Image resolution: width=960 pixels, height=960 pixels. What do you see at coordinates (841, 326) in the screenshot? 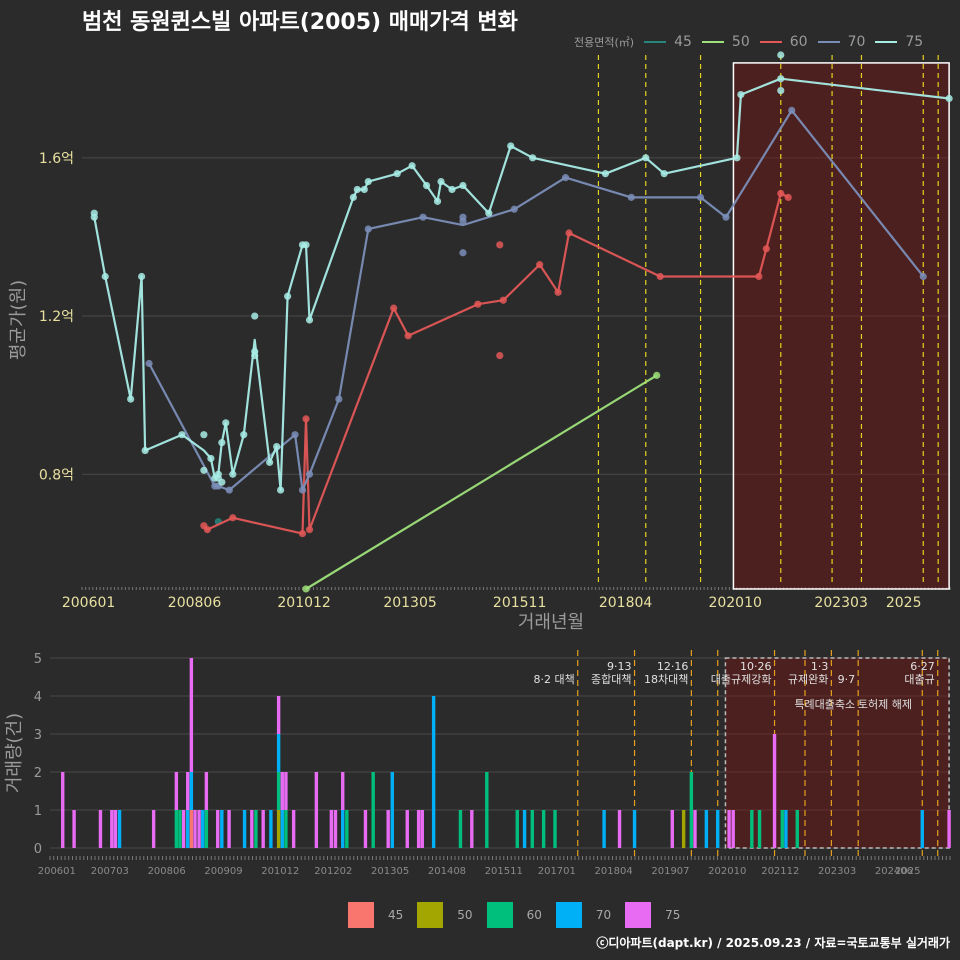
I see `price-highlight-region` at bounding box center [841, 326].